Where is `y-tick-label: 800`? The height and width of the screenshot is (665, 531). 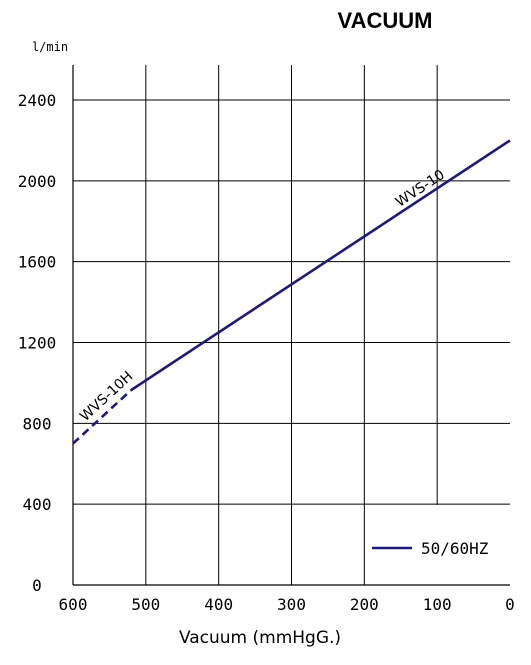 y-tick-label: 800 is located at coordinates (37, 423).